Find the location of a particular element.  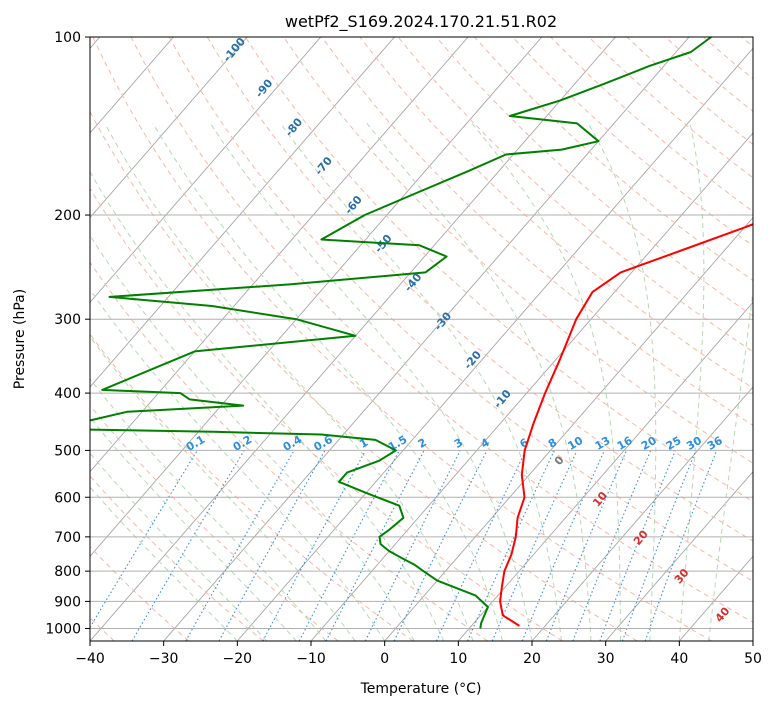

y-tick-label: 1000 is located at coordinates (63, 629).